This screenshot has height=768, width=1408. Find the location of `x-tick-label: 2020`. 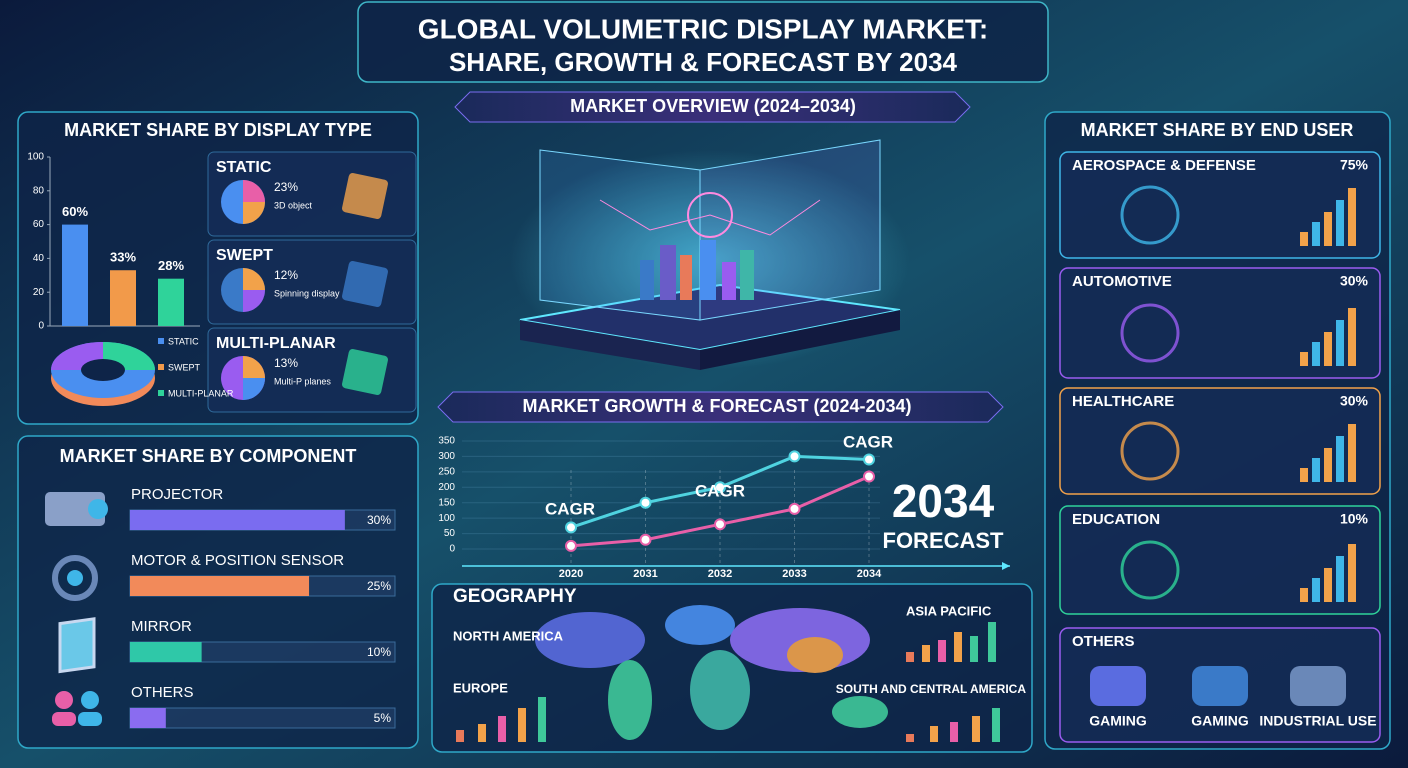

x-tick-label: 2020 is located at coordinates (571, 574).